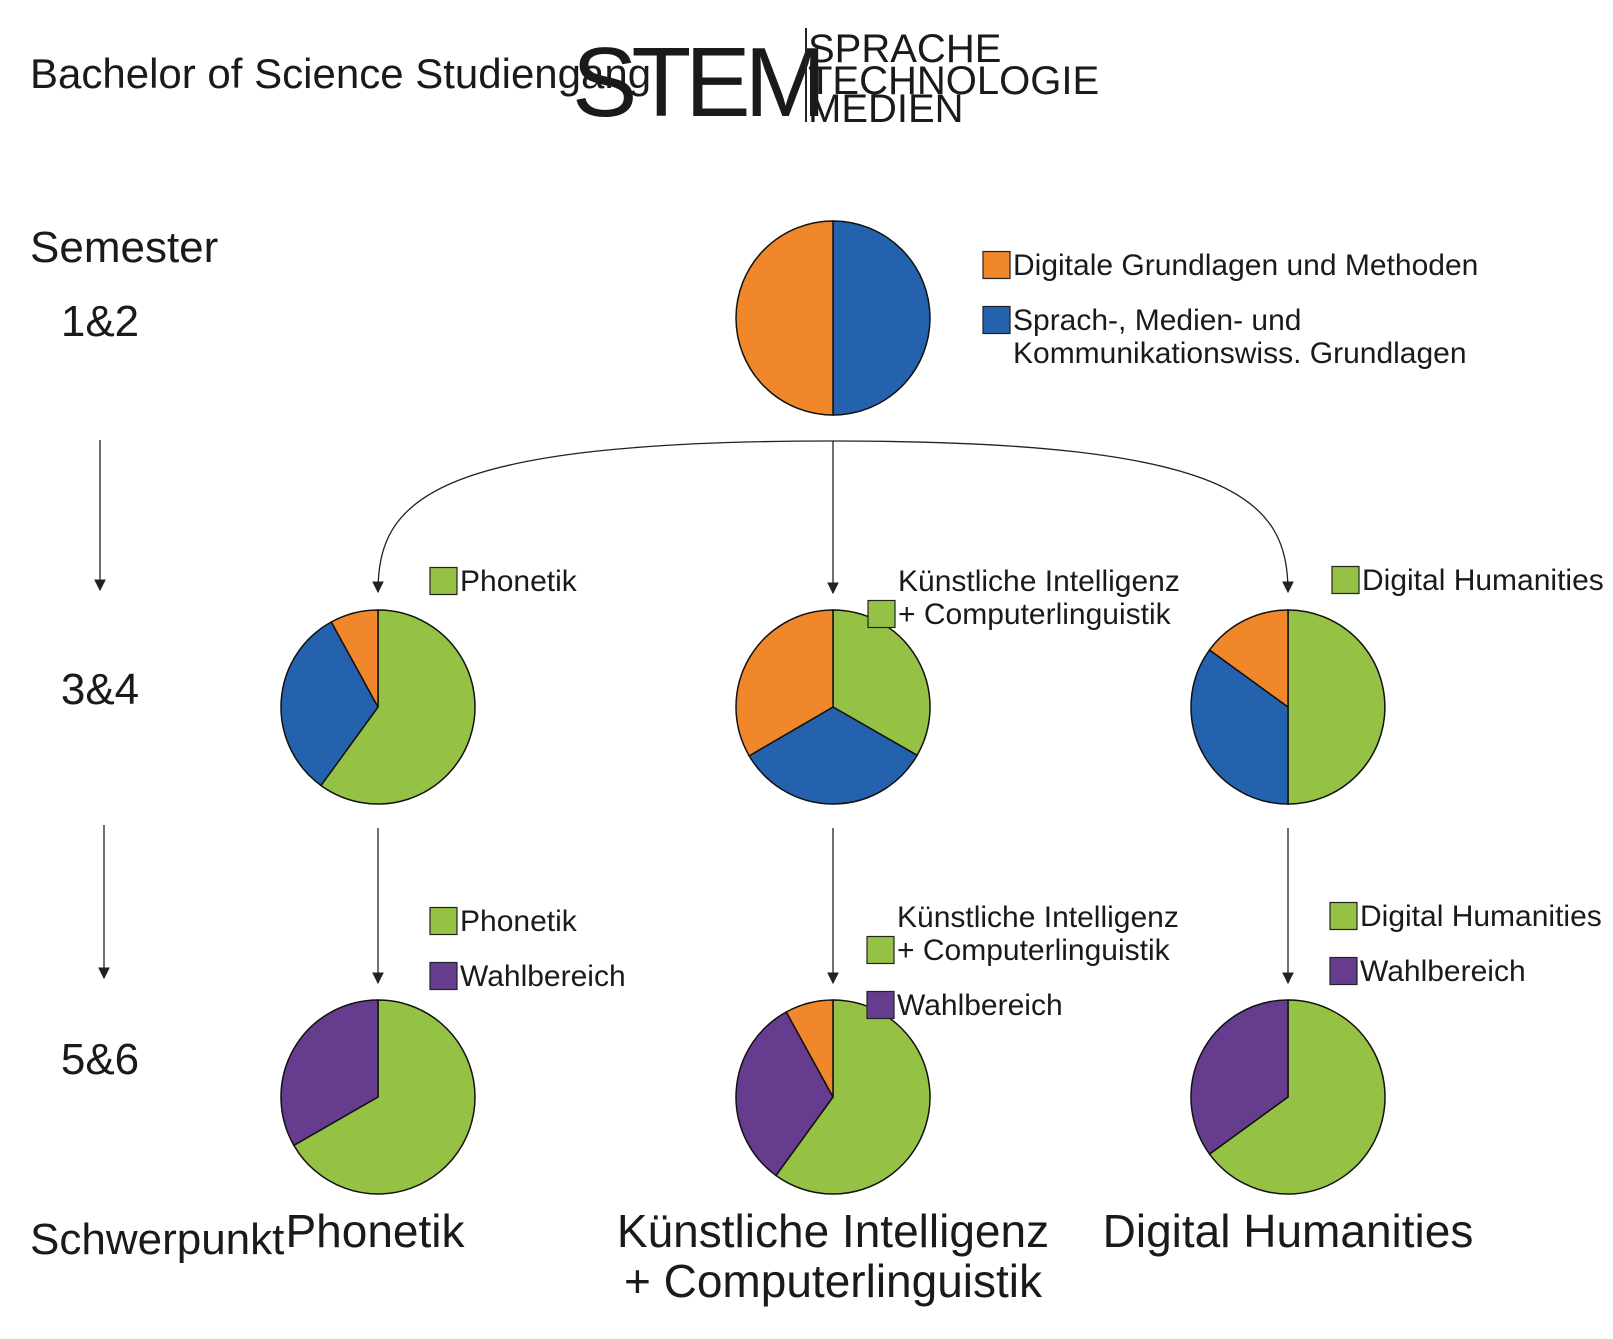  What do you see at coordinates (833, 1281) in the screenshot?
I see `track-label-ki-1: + Computerlinguistik` at bounding box center [833, 1281].